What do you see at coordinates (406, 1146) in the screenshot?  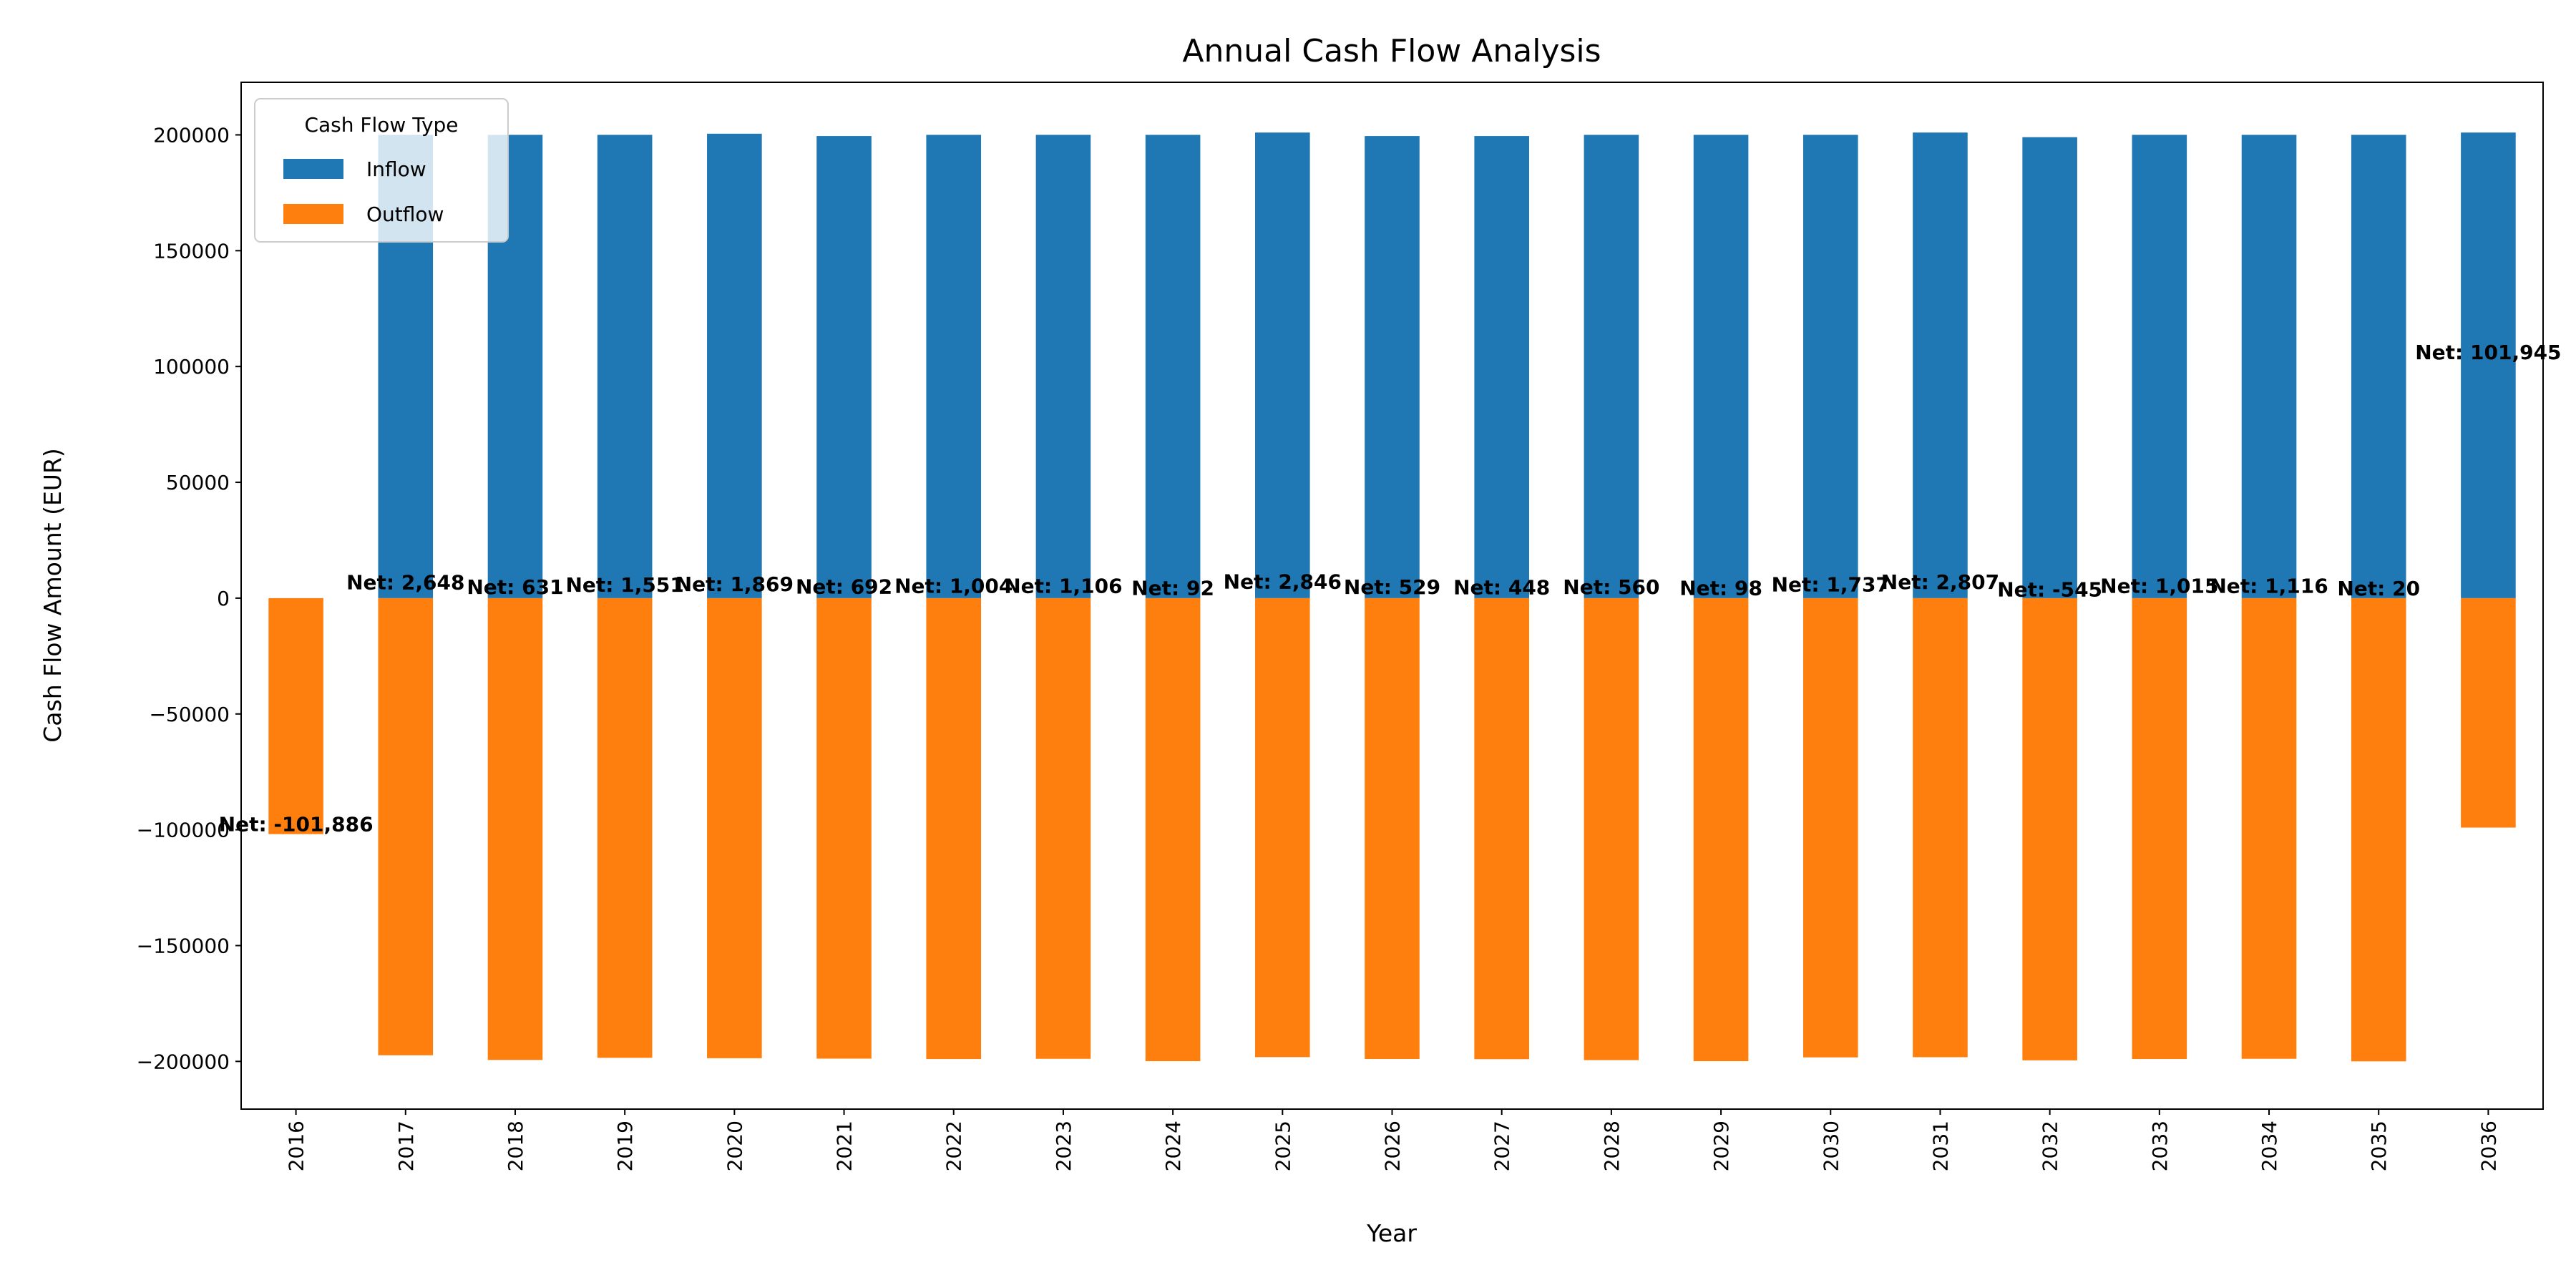 I see `x-tick-label: 2017` at bounding box center [406, 1146].